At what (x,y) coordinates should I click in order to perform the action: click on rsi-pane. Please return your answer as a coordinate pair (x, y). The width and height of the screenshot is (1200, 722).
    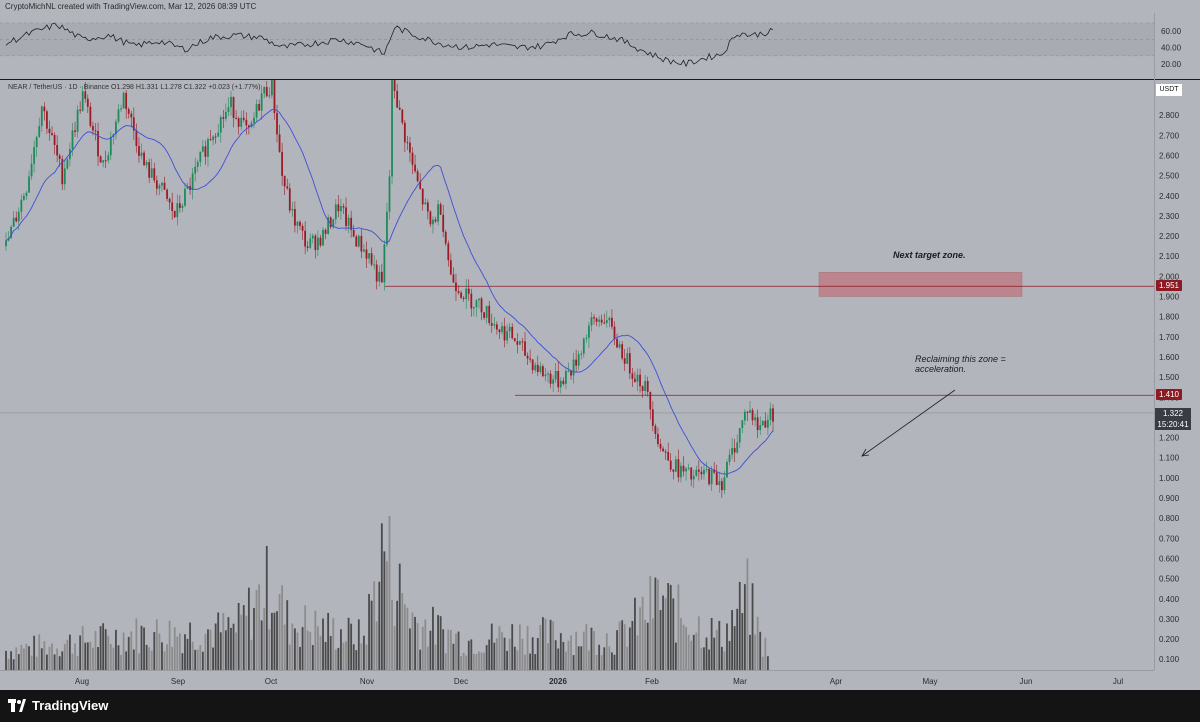
    Looking at the image, I should click on (577, 46).